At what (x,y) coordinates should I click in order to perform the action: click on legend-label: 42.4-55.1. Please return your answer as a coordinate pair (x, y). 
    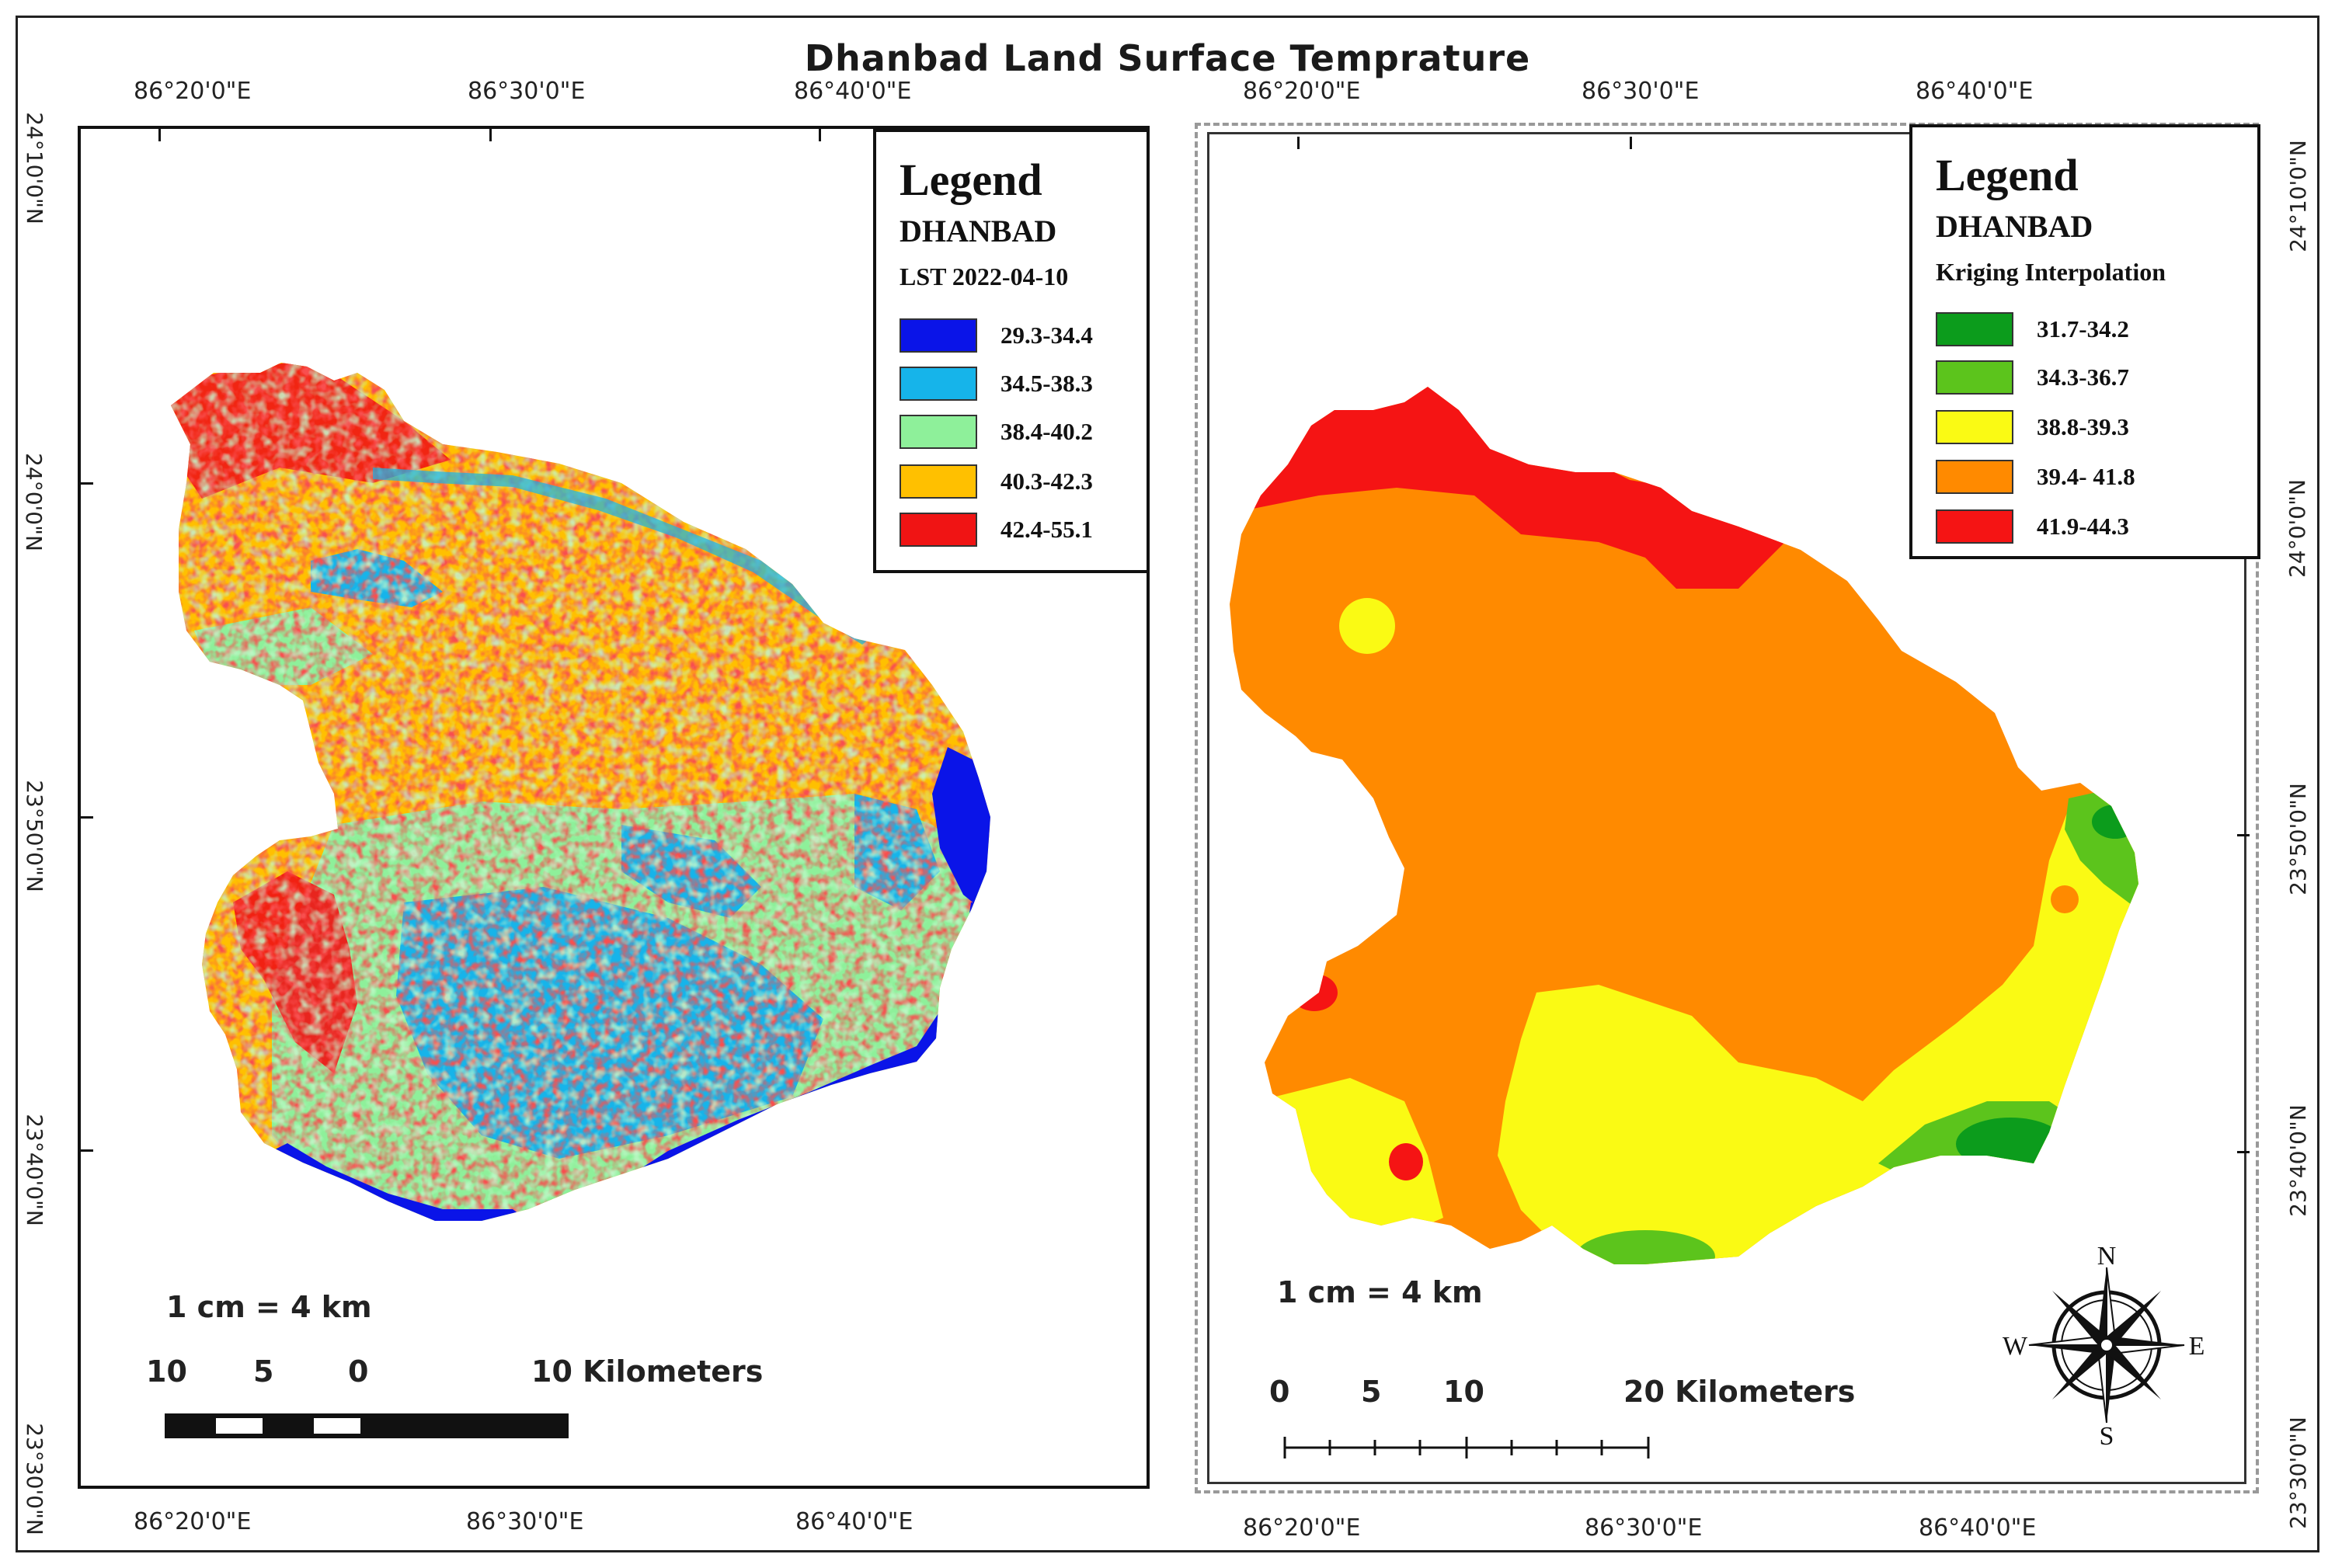
    Looking at the image, I should click on (1046, 529).